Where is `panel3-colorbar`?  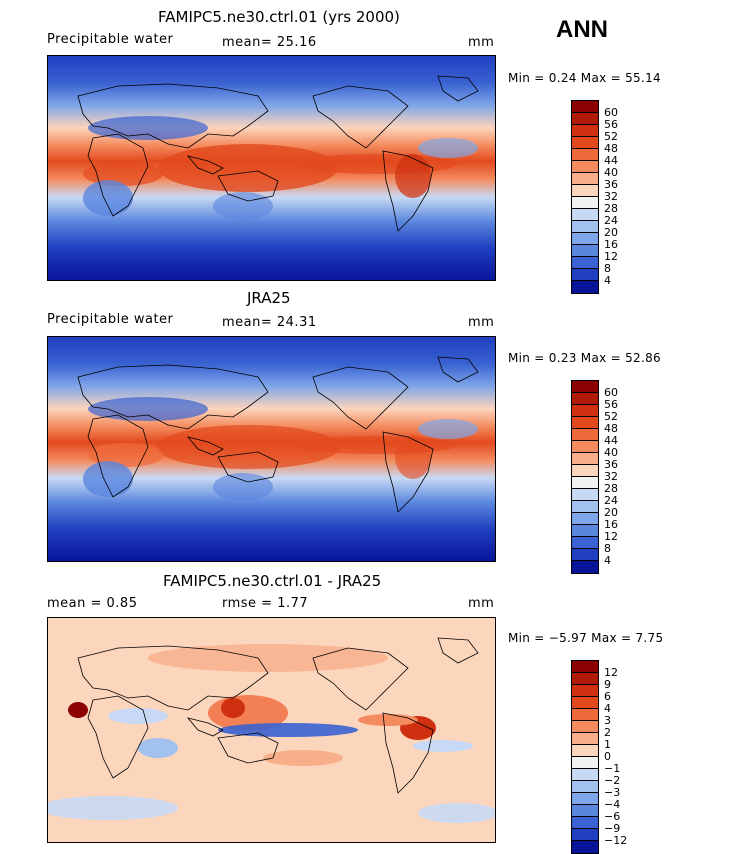 panel3-colorbar is located at coordinates (585, 757).